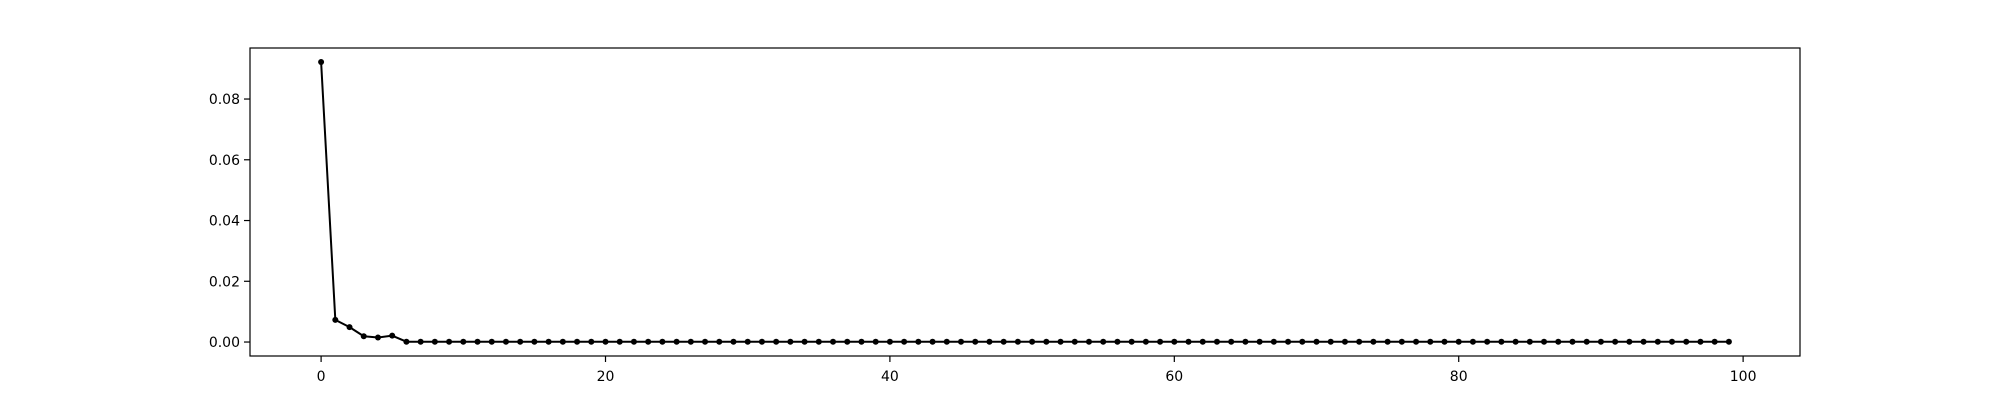  I want to click on y-tick-label: 0.00, so click(224, 343).